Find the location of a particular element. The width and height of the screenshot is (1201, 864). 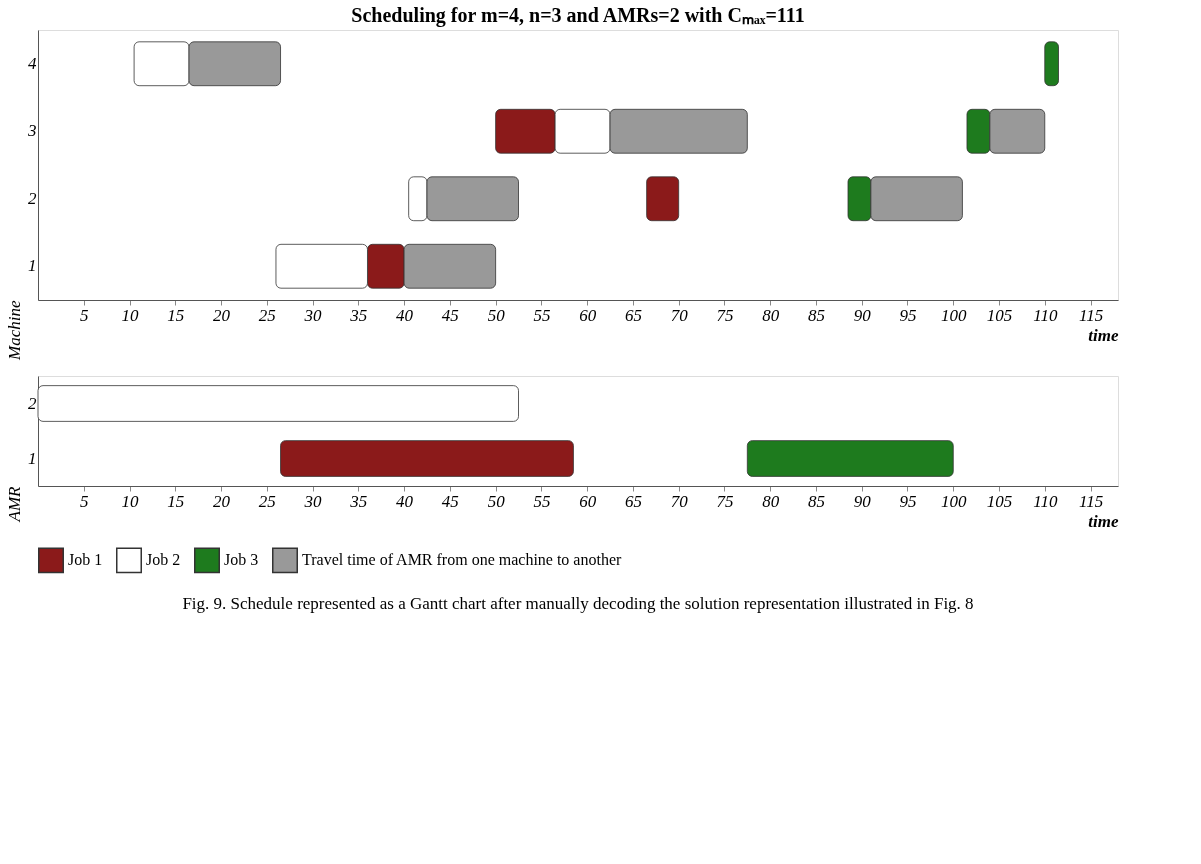

legend-label: Job 1 is located at coordinates (85, 560).